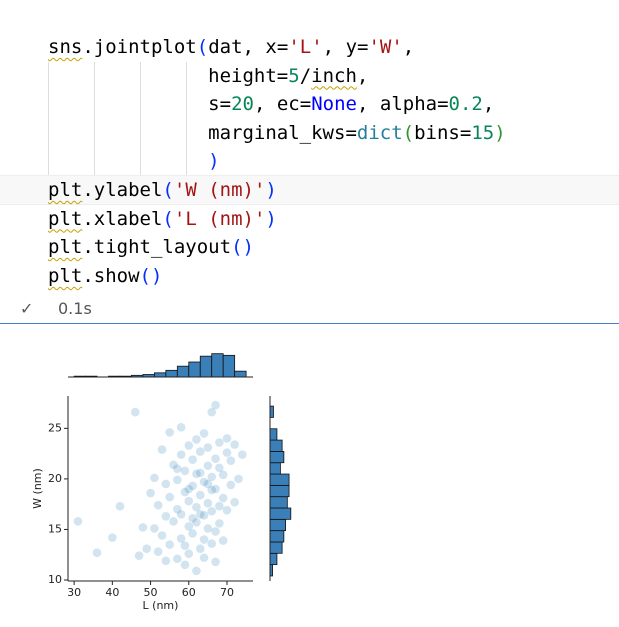 The image size is (619, 627). What do you see at coordinates (351, 104) in the screenshot?
I see `code-line: s=20, ec=None, alpha=0.2,` at bounding box center [351, 104].